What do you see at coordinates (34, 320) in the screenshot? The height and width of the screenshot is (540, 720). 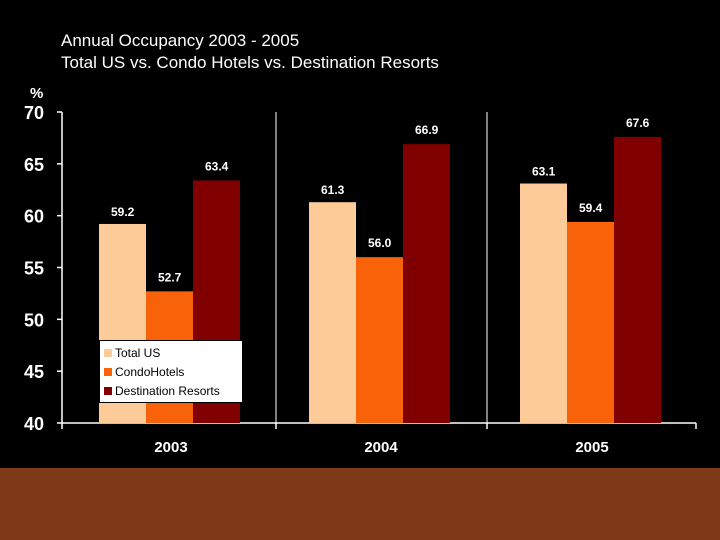 I see `y-tick-label: 50` at bounding box center [34, 320].